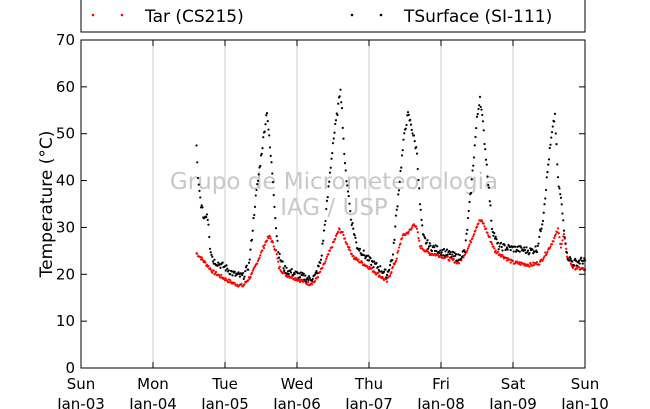 The width and height of the screenshot is (650, 409). What do you see at coordinates (440, 402) in the screenshot?
I see `x-tick-label-date: Jan-08` at bounding box center [440, 402].